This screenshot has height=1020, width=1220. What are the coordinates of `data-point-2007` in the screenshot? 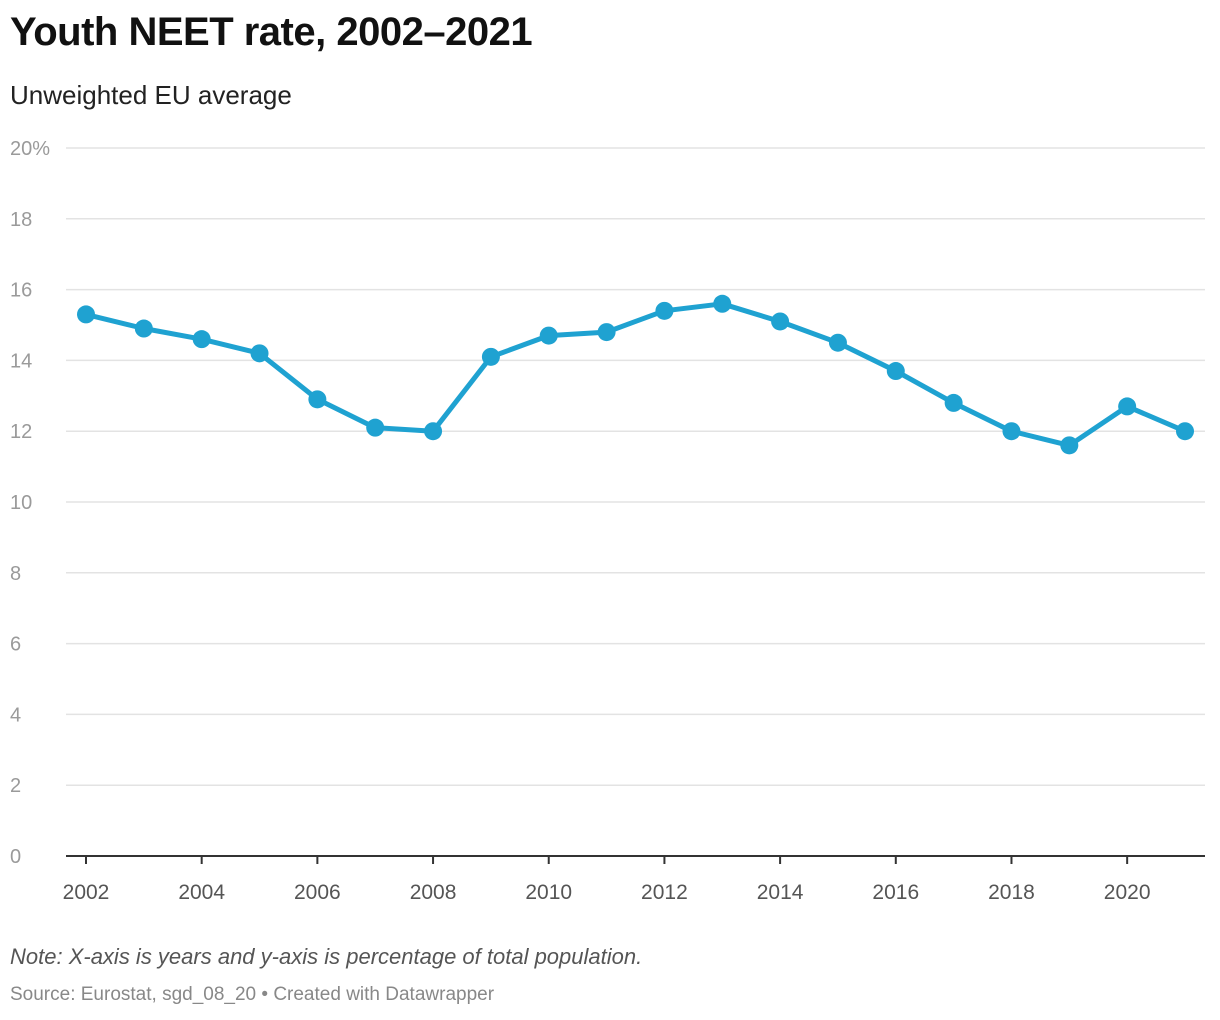 It's located at (375, 427).